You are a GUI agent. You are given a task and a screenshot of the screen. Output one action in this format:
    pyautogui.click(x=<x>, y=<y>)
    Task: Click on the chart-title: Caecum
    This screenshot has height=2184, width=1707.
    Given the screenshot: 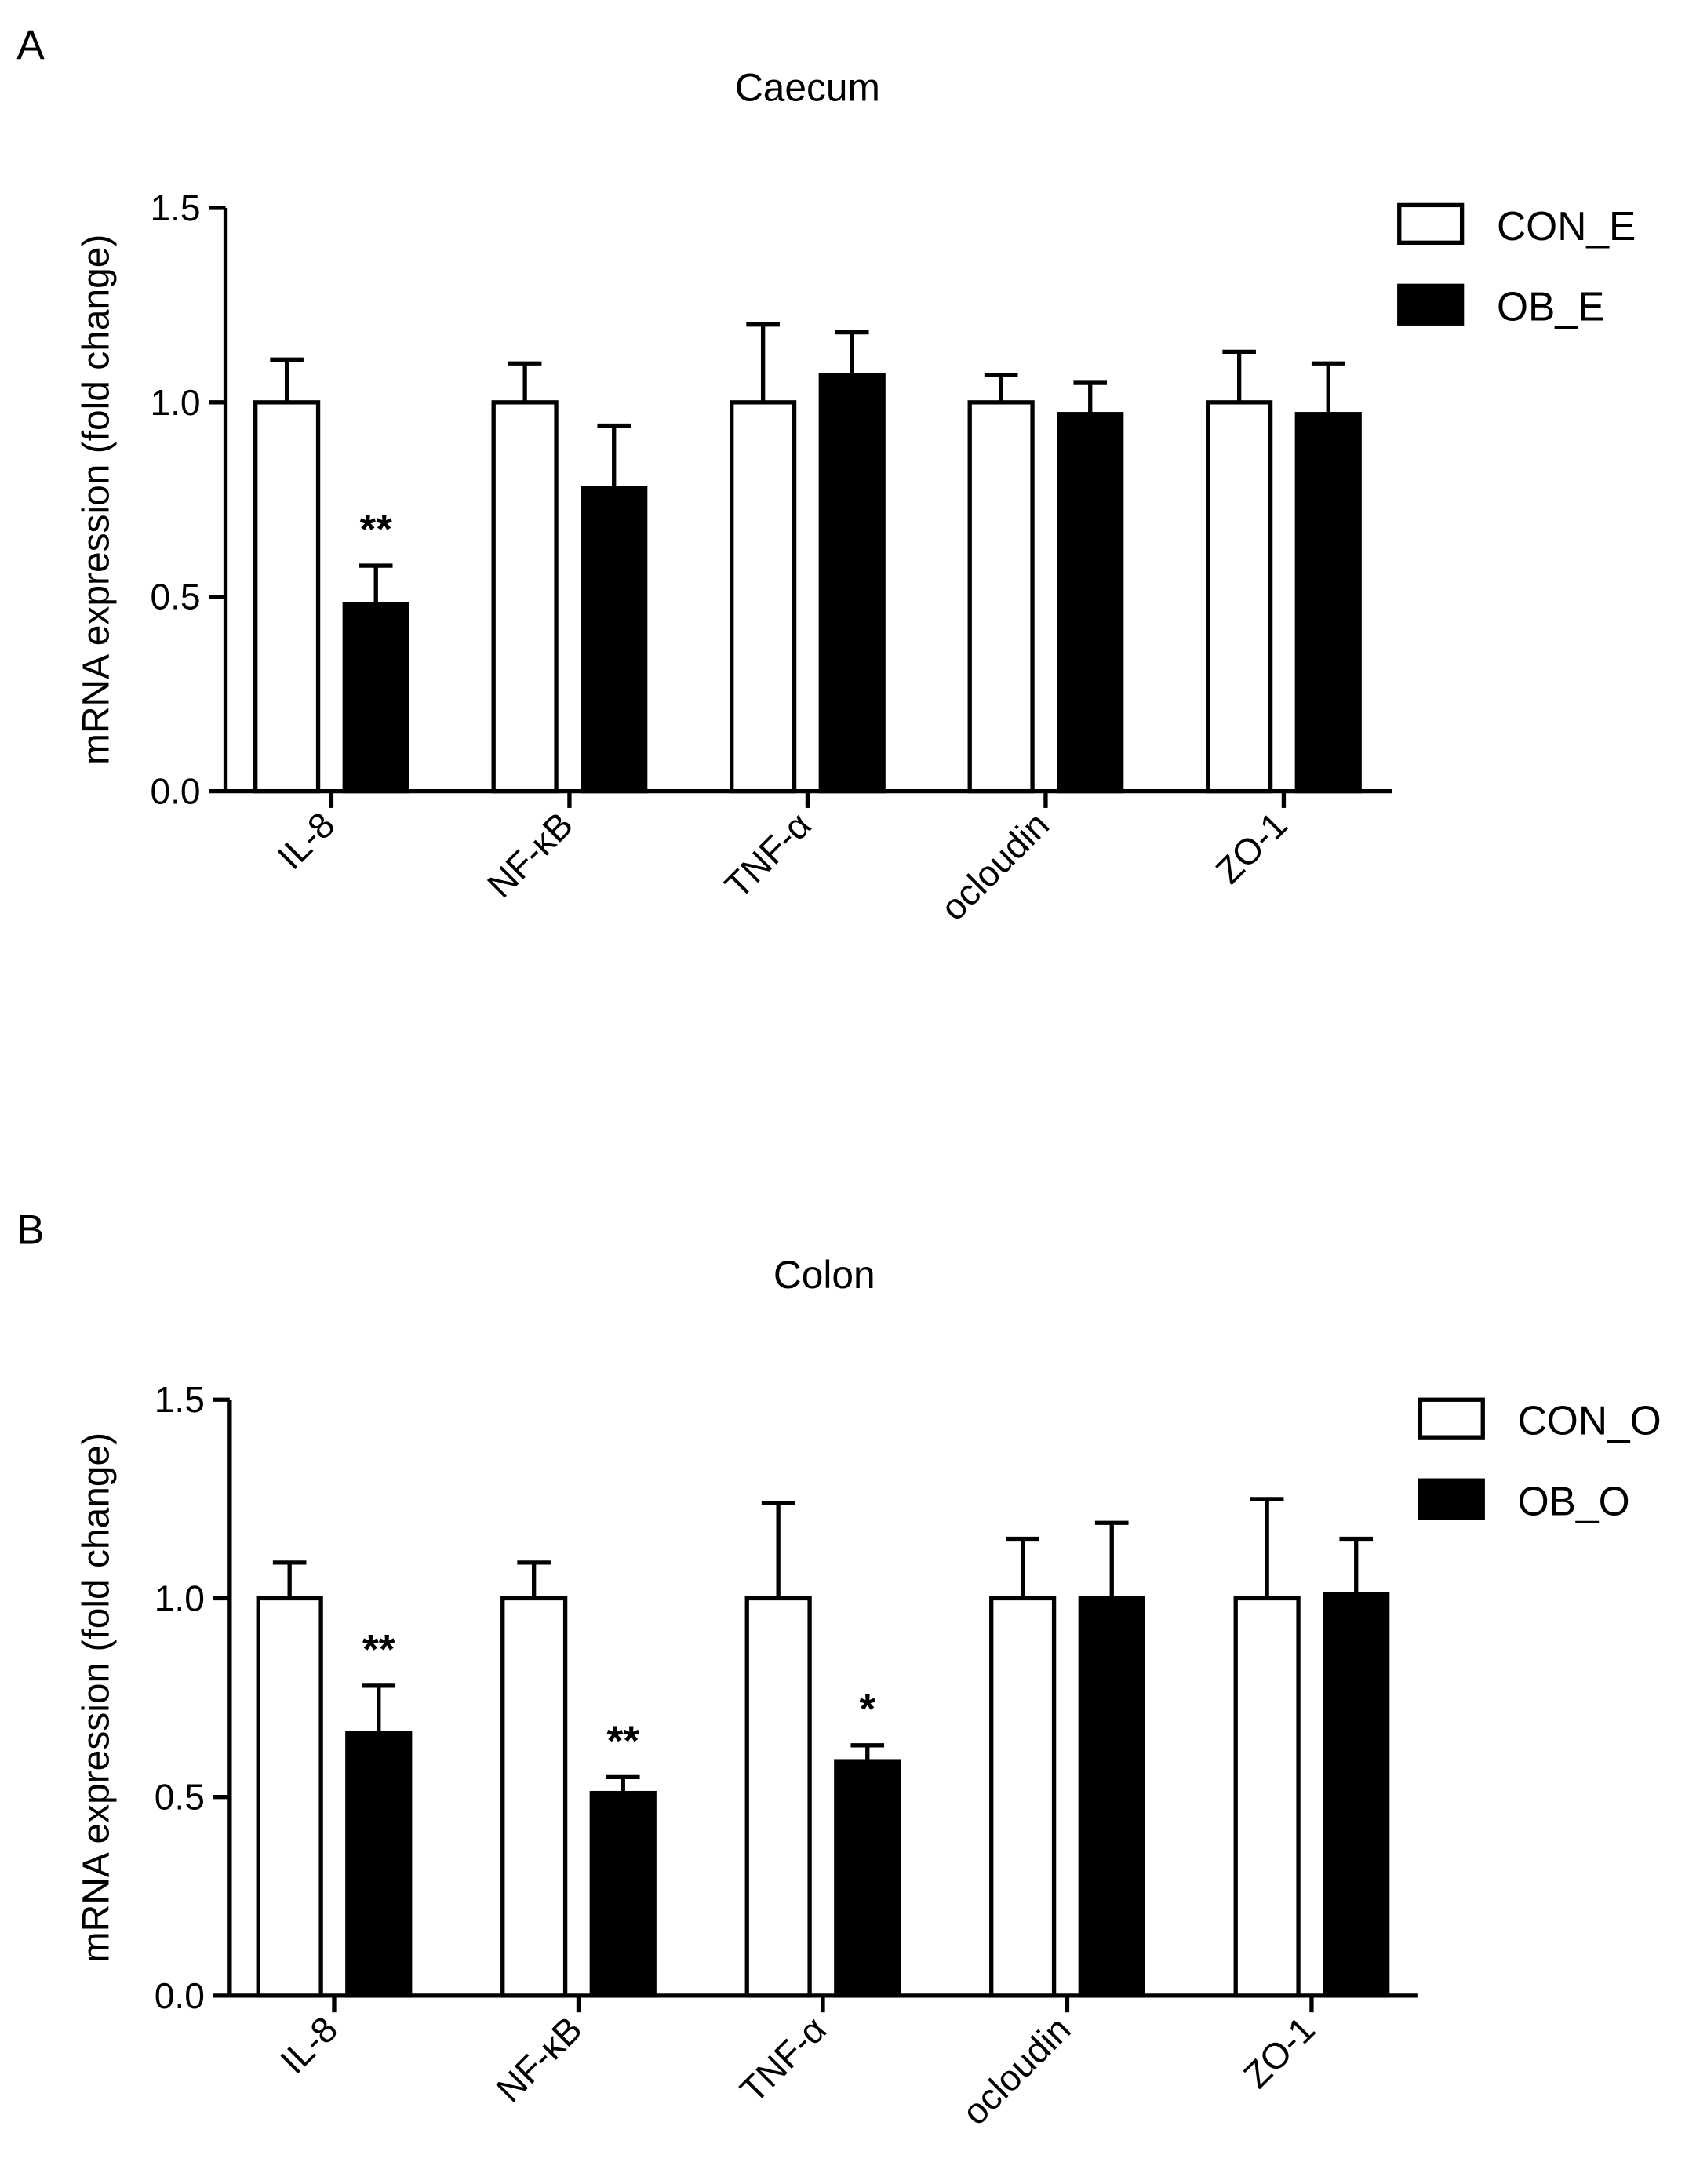 What is the action you would take?
    pyautogui.click(x=807, y=87)
    